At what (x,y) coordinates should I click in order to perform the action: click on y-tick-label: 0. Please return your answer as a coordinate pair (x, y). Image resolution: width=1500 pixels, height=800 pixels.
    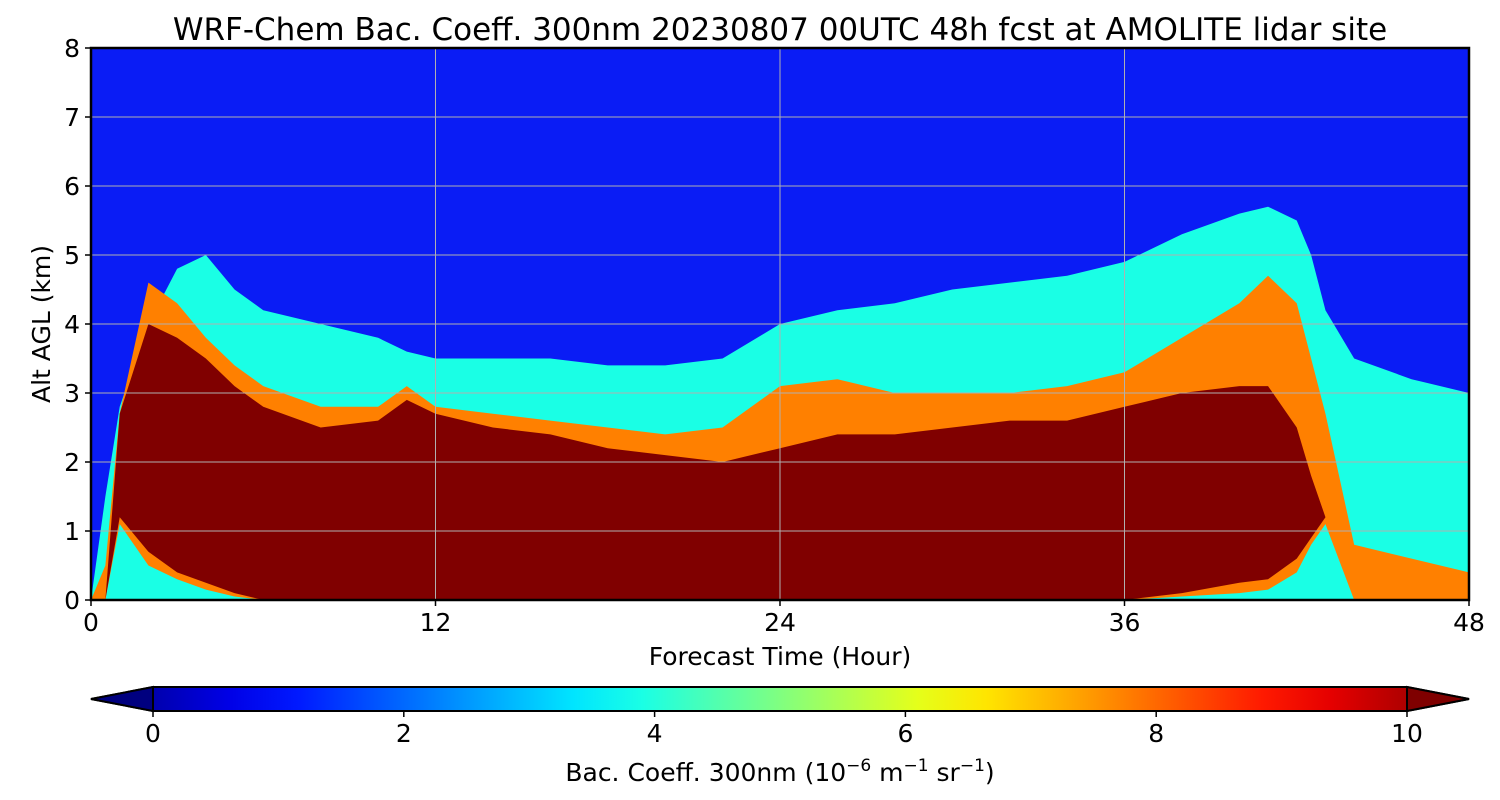
    Looking at the image, I should click on (72, 600).